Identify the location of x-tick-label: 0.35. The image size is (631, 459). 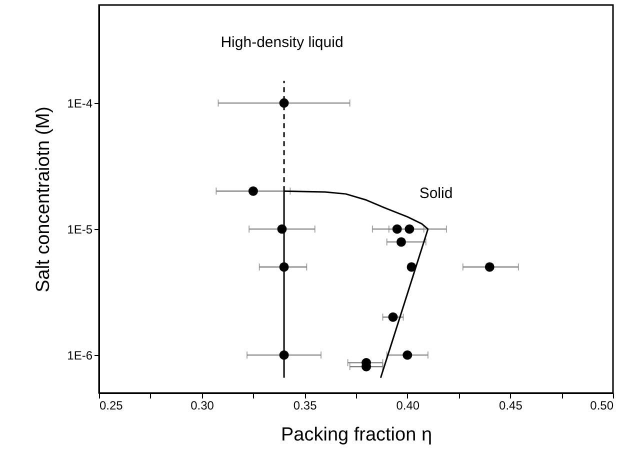
(305, 405).